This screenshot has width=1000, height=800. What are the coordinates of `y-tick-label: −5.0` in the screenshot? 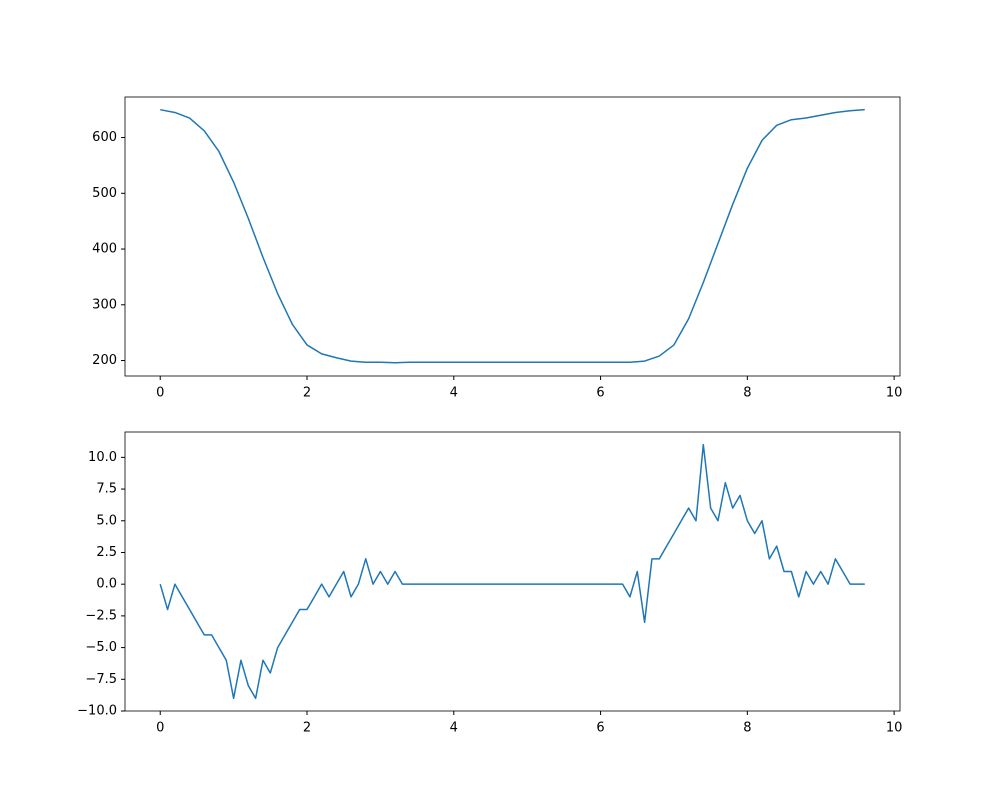 It's located at (101, 647).